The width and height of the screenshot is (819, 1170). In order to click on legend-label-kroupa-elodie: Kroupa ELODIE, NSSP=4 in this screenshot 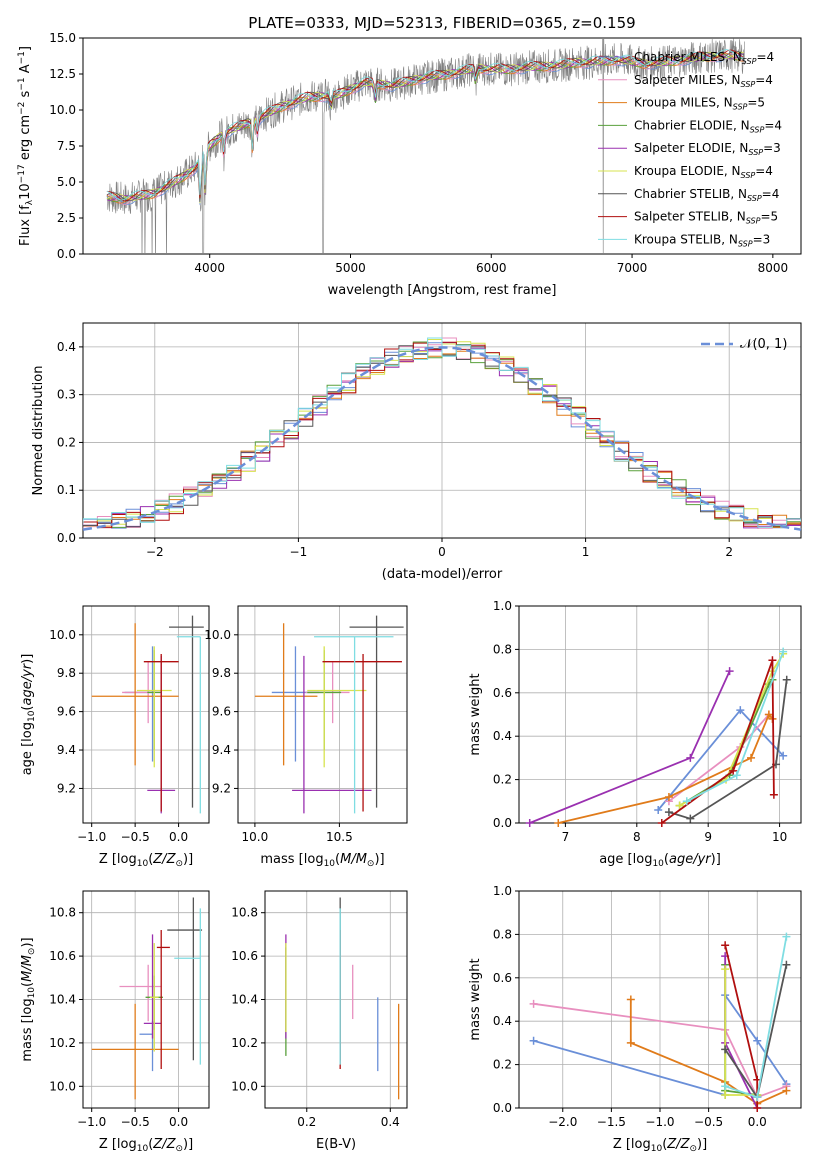, I will do `click(703, 172)`.